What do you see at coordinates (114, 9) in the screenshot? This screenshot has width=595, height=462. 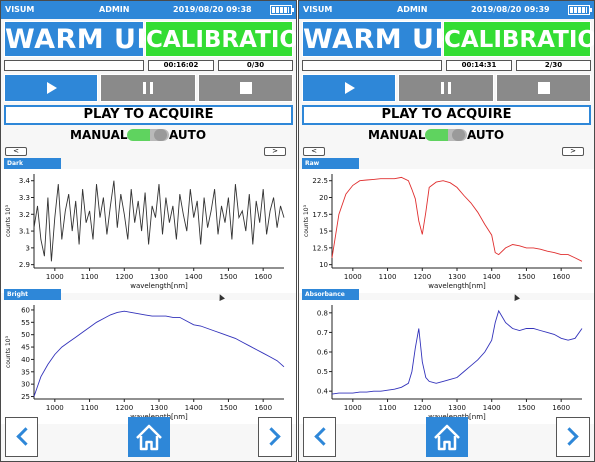 I see `user-name: ADMIN` at bounding box center [114, 9].